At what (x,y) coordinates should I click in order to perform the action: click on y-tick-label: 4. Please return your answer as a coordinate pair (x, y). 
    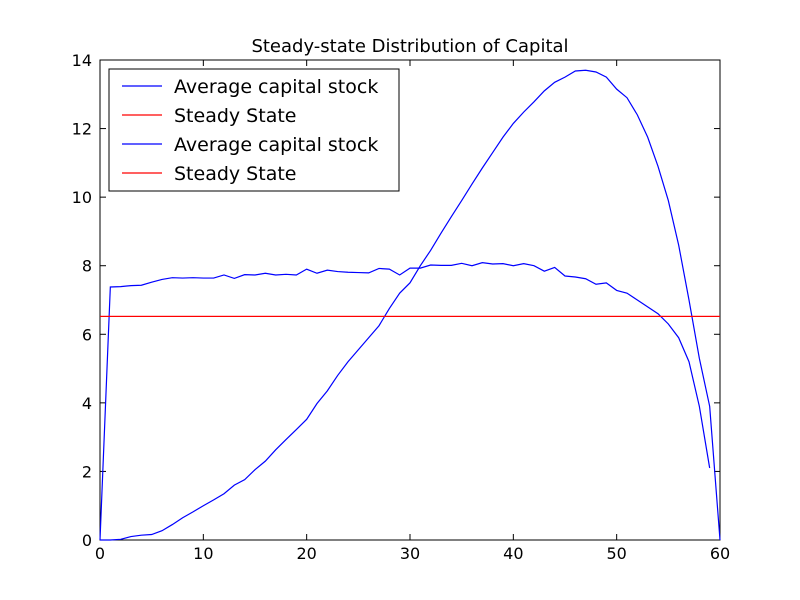
    Looking at the image, I should click on (87, 403).